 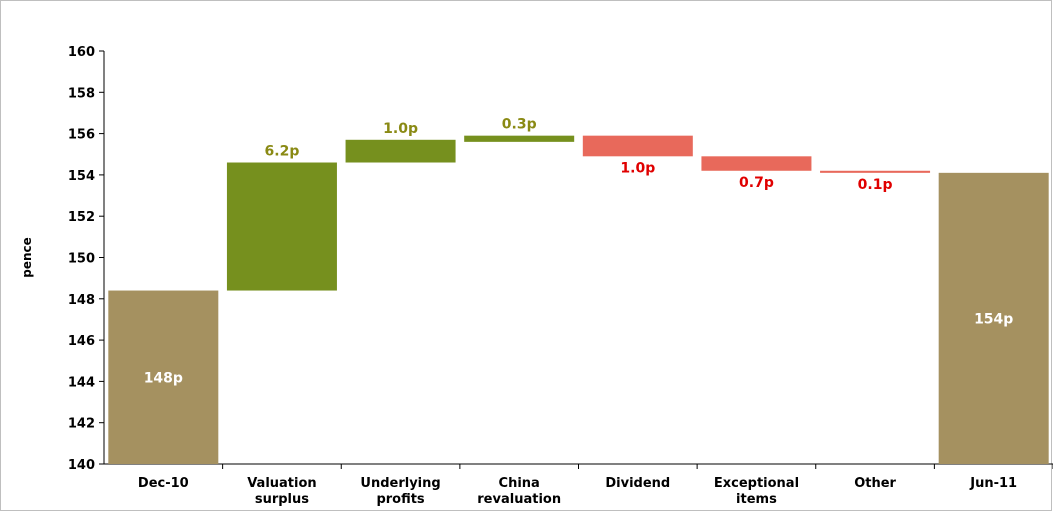 What do you see at coordinates (81, 135) in the screenshot?
I see `y-tick-label: 156` at bounding box center [81, 135].